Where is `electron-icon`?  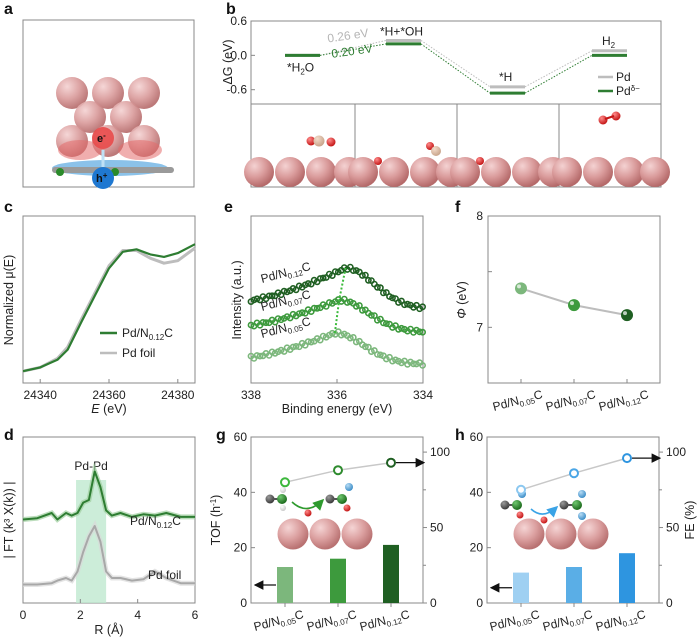
electron-icon is located at coordinates (103, 138).